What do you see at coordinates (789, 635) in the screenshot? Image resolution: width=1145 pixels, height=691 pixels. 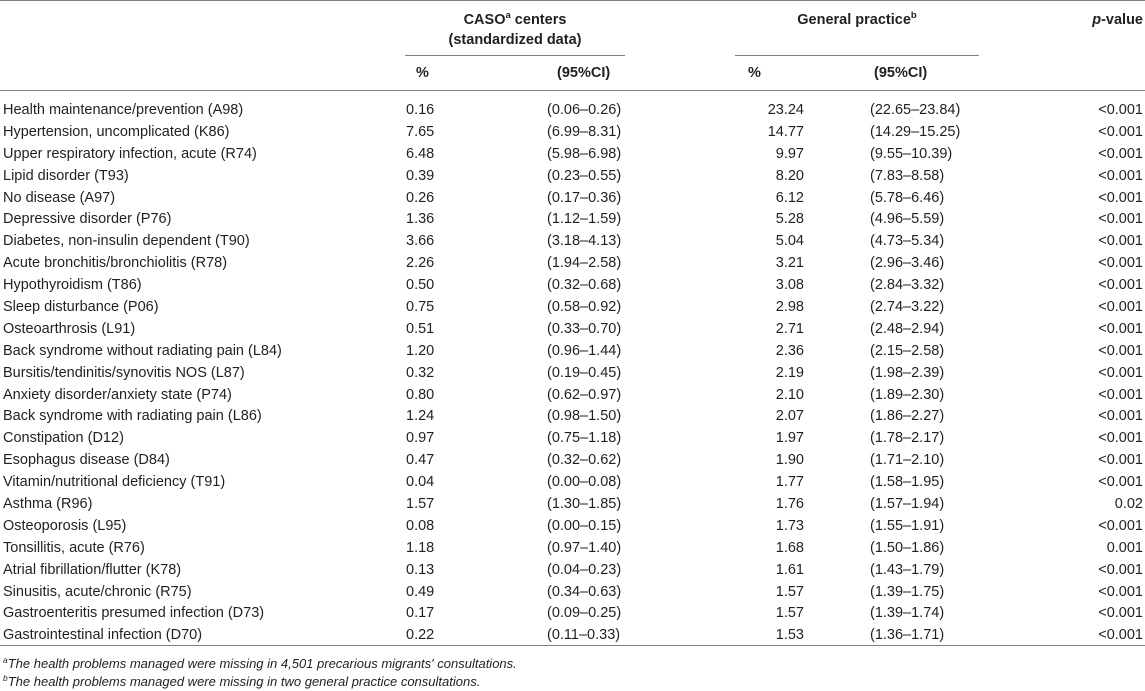 I see `gp-percent-cell: 1.53` at bounding box center [789, 635].